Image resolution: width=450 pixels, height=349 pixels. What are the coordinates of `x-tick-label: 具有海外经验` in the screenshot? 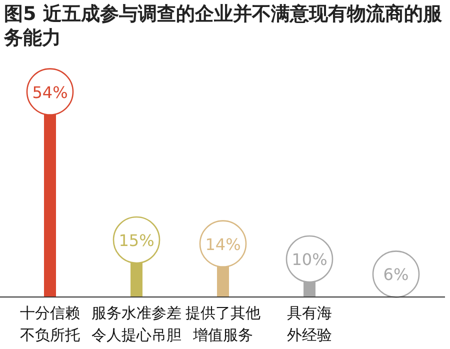 It's located at (309, 324).